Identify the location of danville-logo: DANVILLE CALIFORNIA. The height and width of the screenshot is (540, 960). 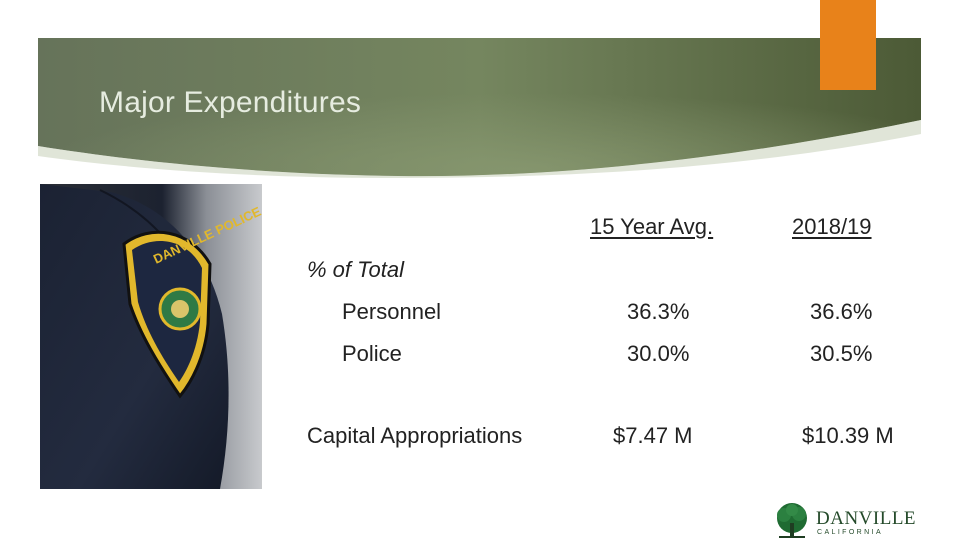
(848, 521).